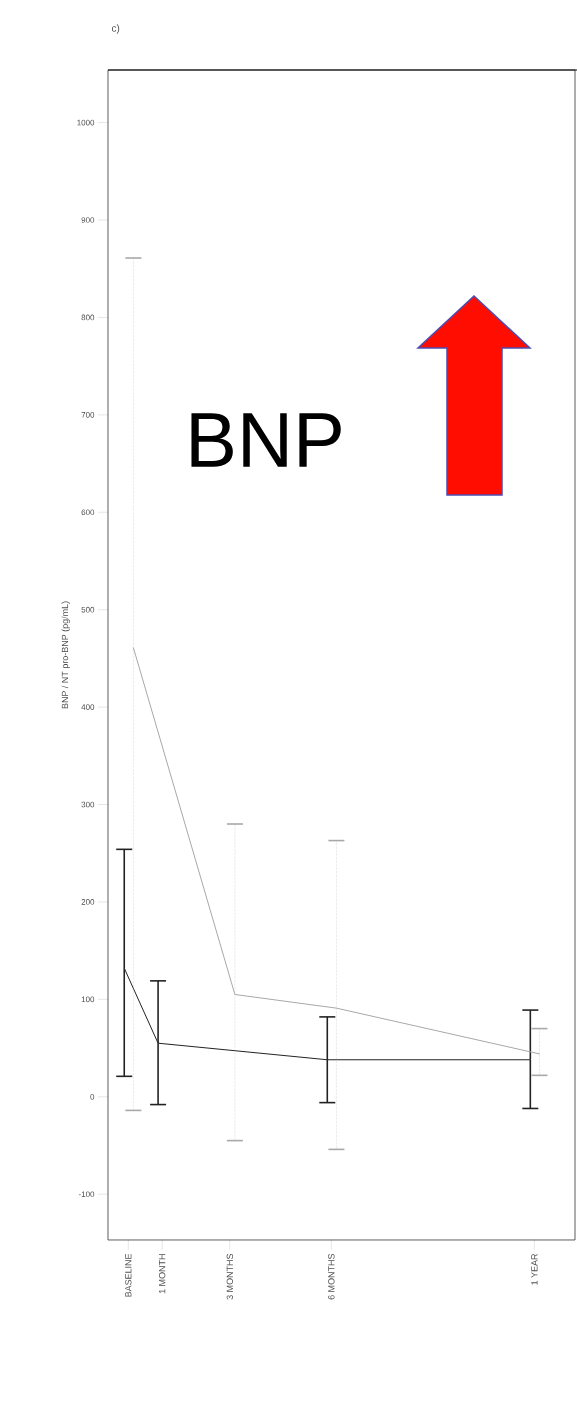 Image resolution: width=577 pixels, height=1404 pixels. Describe the element at coordinates (266, 440) in the screenshot. I see `annotation: BNP` at that location.